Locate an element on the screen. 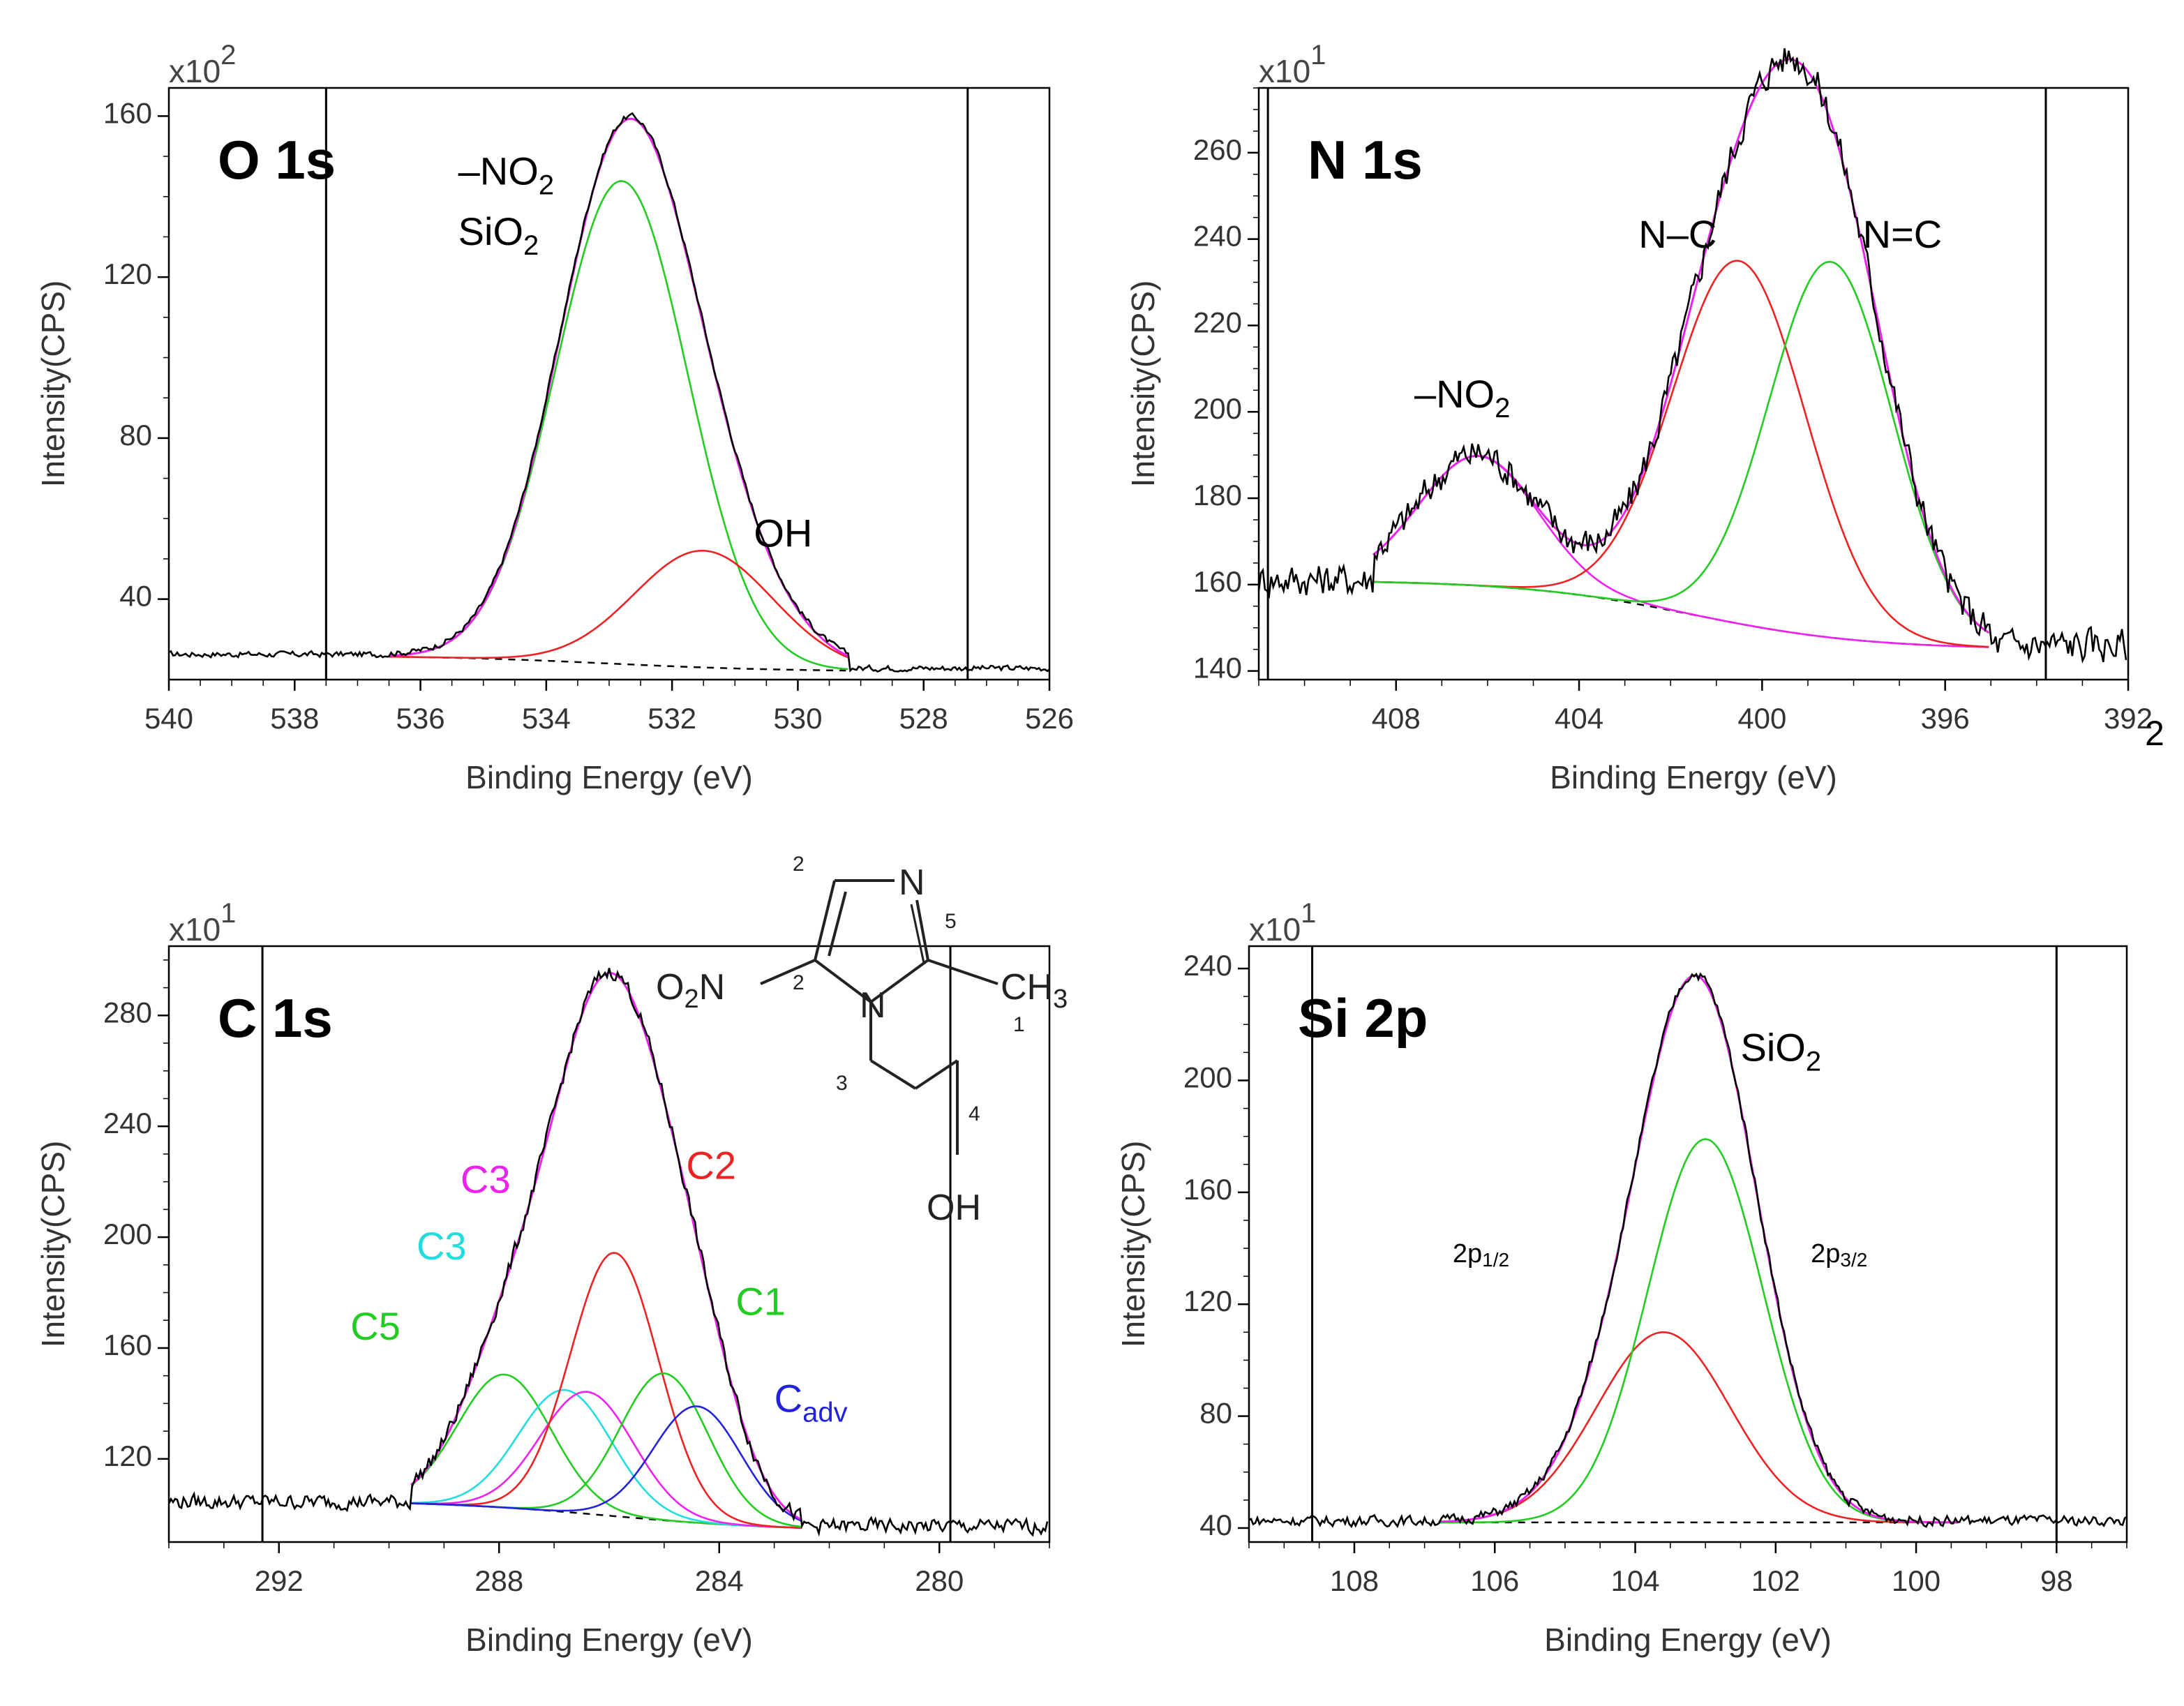 The image size is (2184, 1706). background-baseline is located at coordinates (617, 663).